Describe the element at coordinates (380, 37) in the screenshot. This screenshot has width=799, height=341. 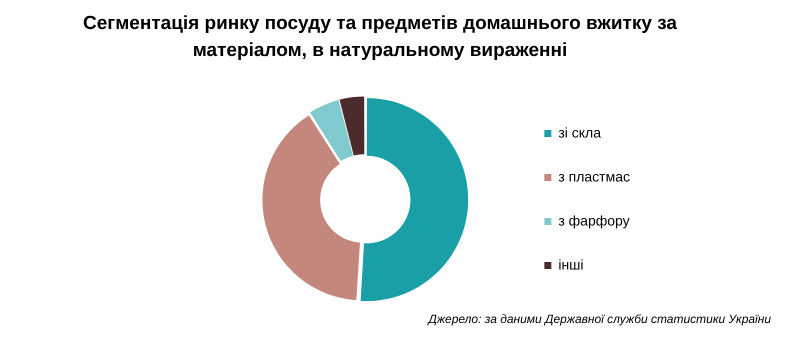
I see `chart-title: Сегментація ринку посуду та предметів домашнього вжитку за матеріалом, в натуральному вираженні` at that location.